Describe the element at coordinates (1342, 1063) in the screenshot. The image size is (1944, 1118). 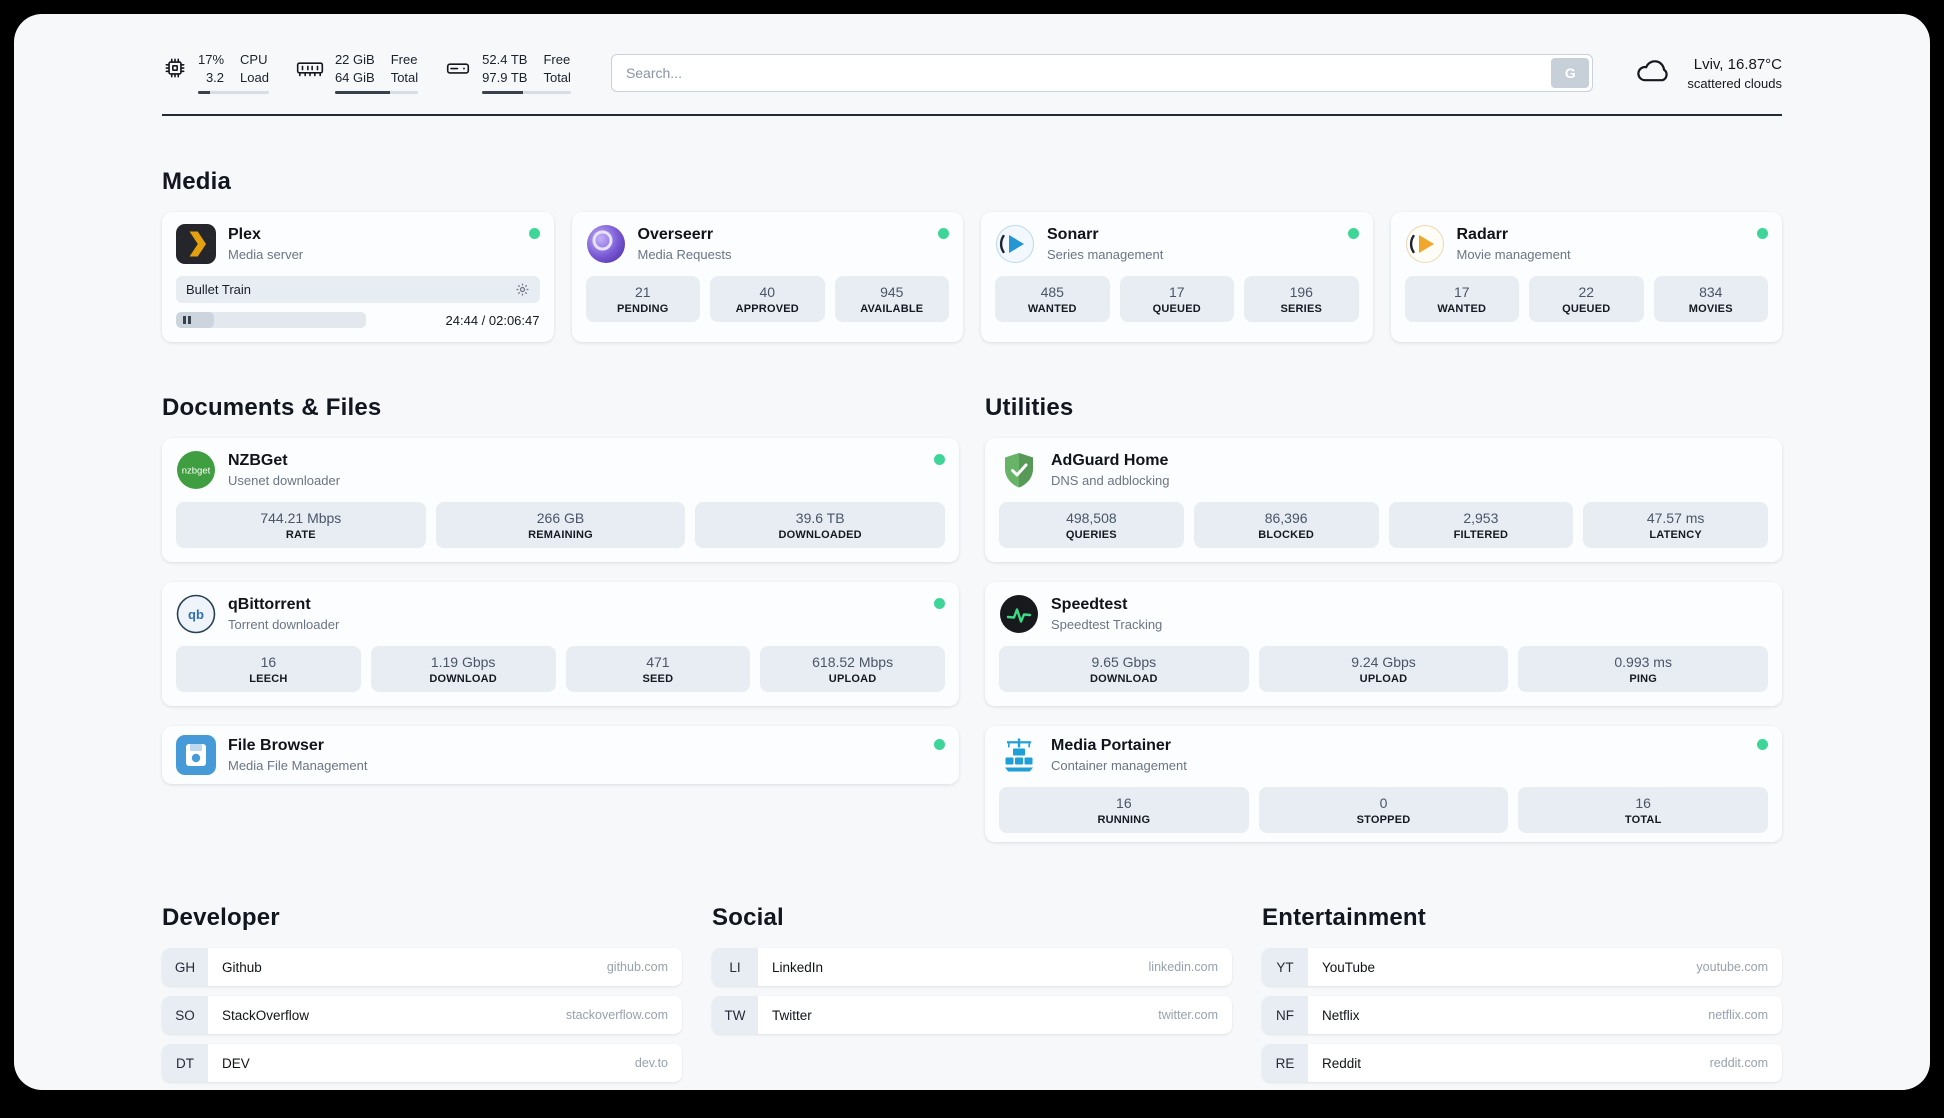
I see `bookmark-name: Reddit` at that location.